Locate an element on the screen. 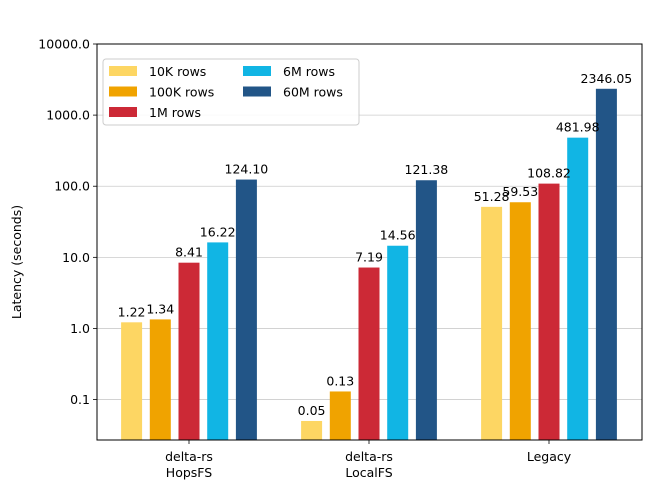  x-tick-label-line: Legacy is located at coordinates (549, 456).